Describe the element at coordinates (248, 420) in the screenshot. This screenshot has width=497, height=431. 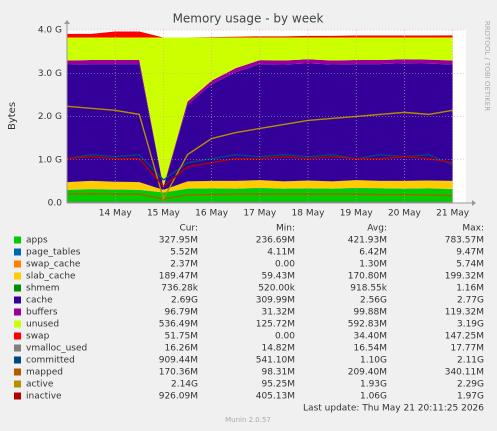
I see `version: Munin 2.0.57` at that location.